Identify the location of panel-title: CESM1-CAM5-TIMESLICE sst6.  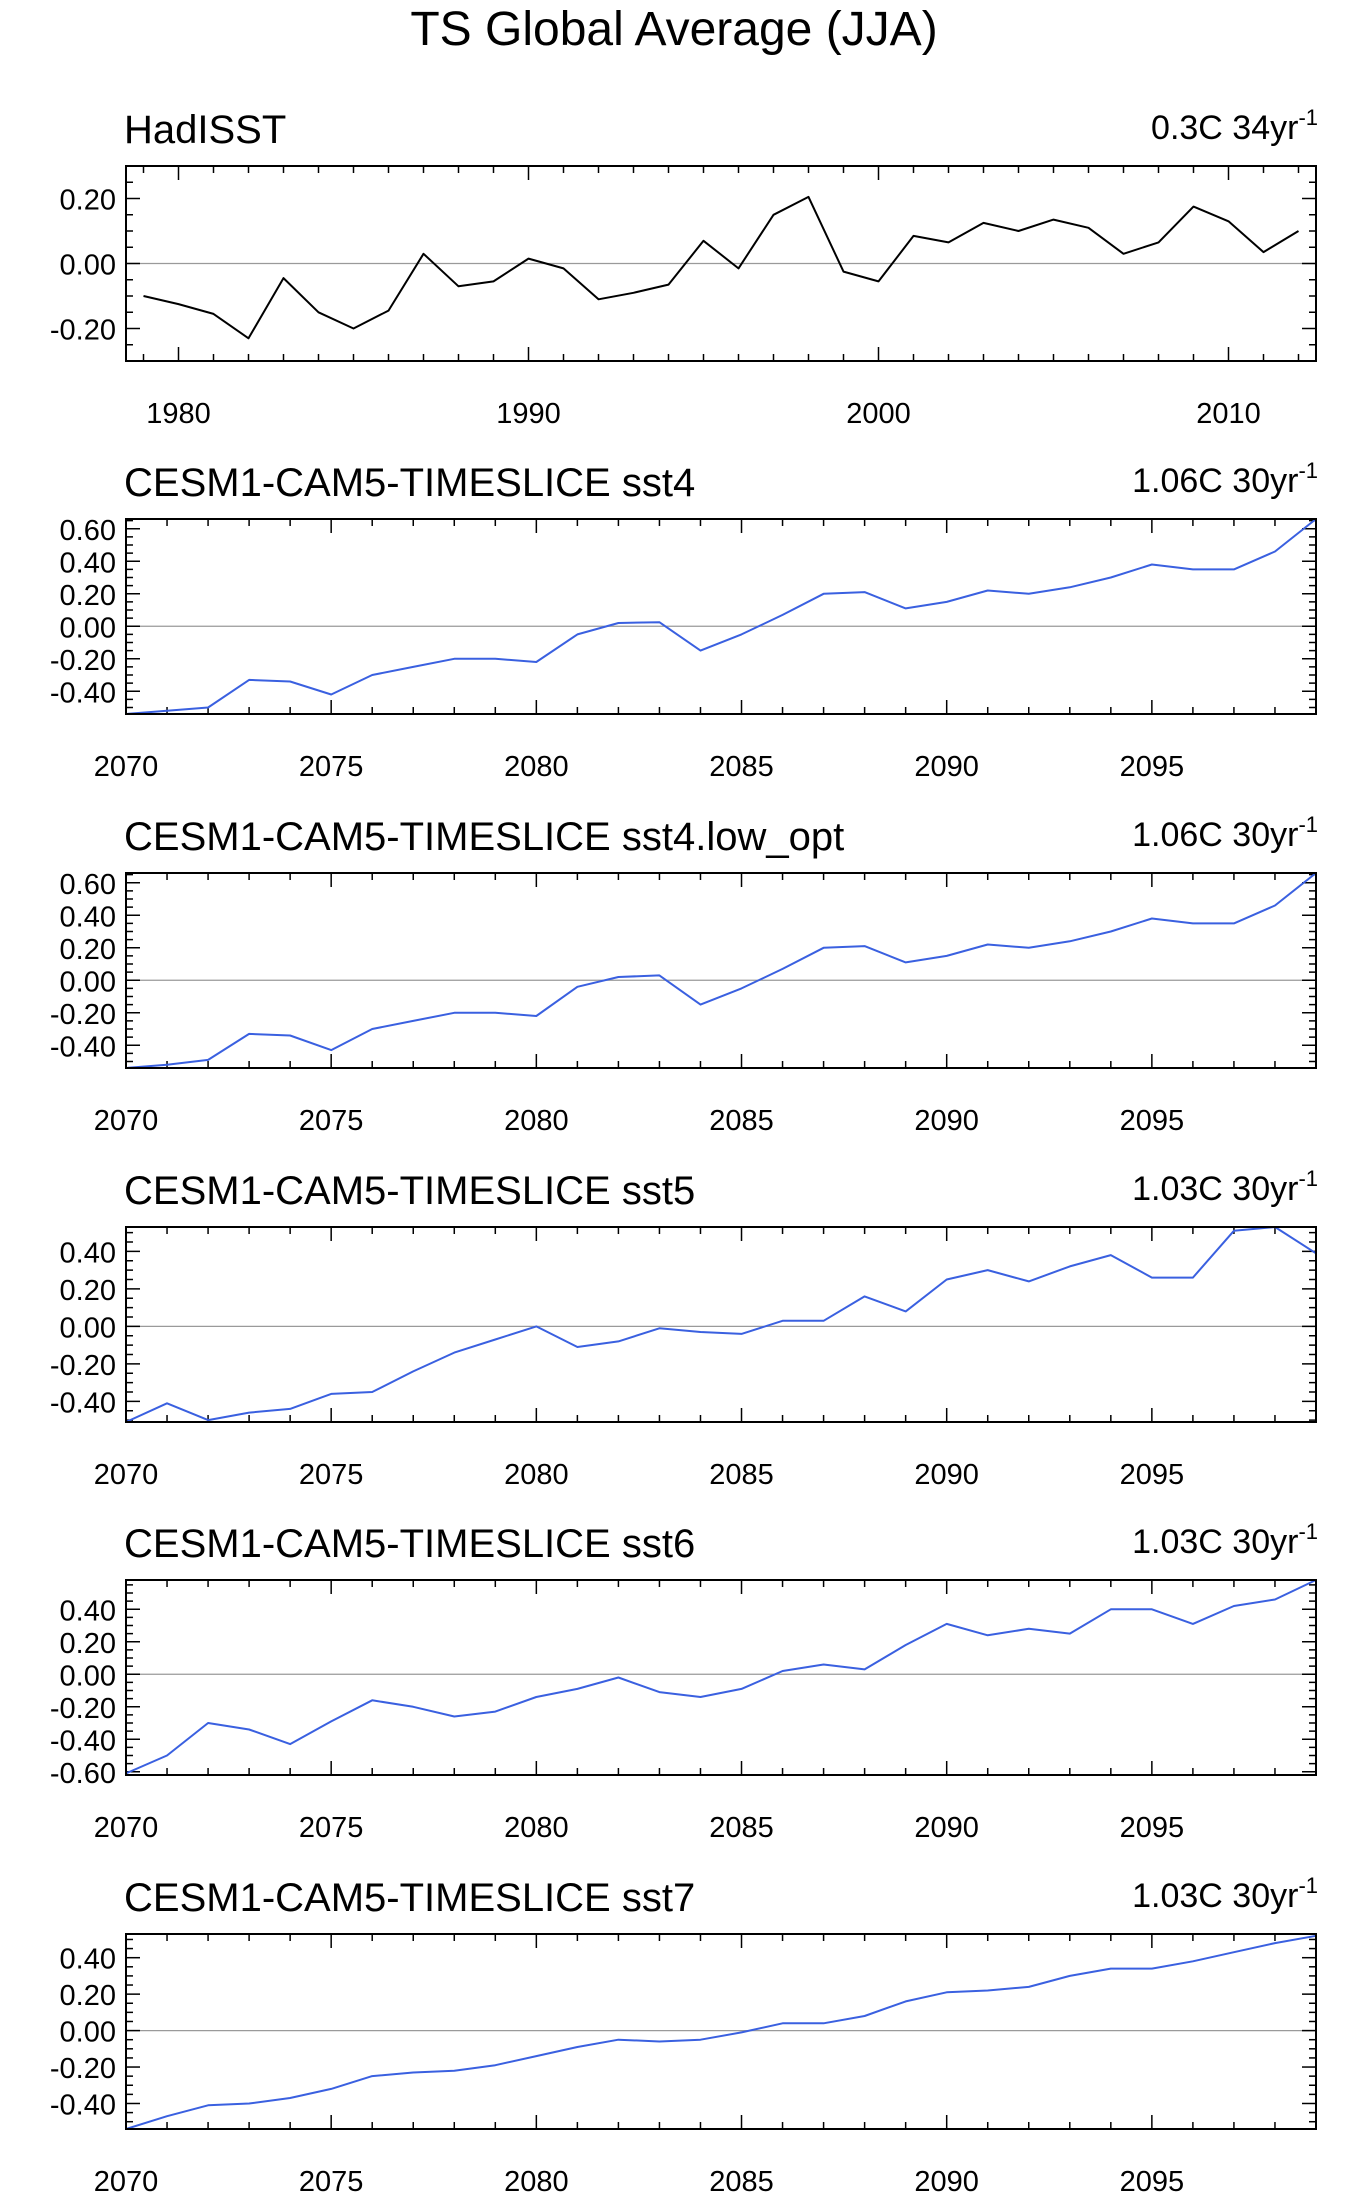
(409, 1544).